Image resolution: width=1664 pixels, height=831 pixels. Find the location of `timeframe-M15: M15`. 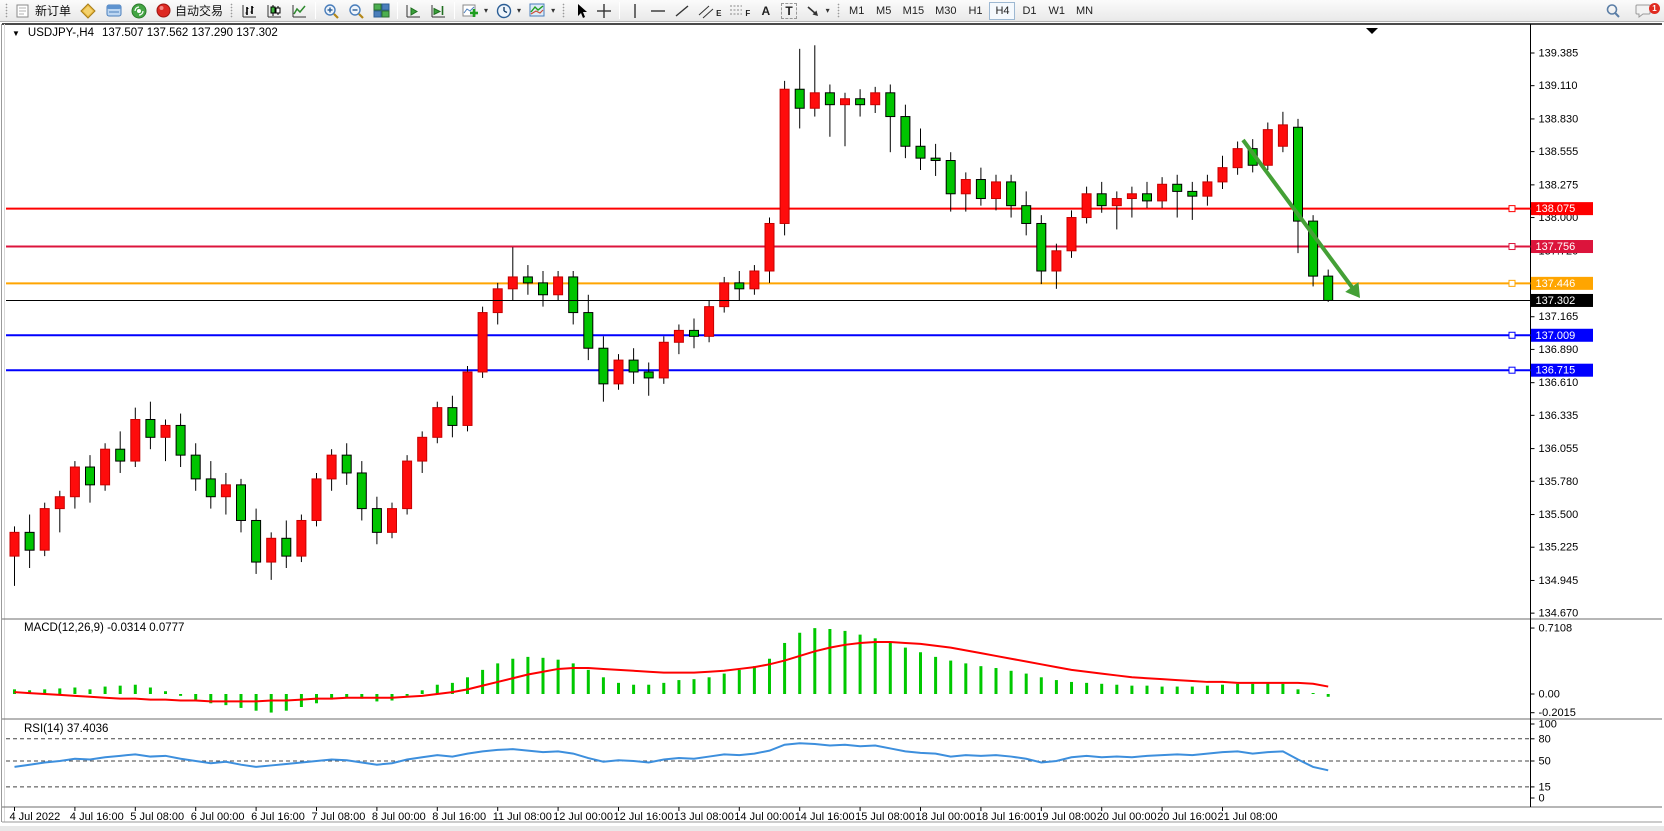

timeframe-M15: M15 is located at coordinates (913, 11).